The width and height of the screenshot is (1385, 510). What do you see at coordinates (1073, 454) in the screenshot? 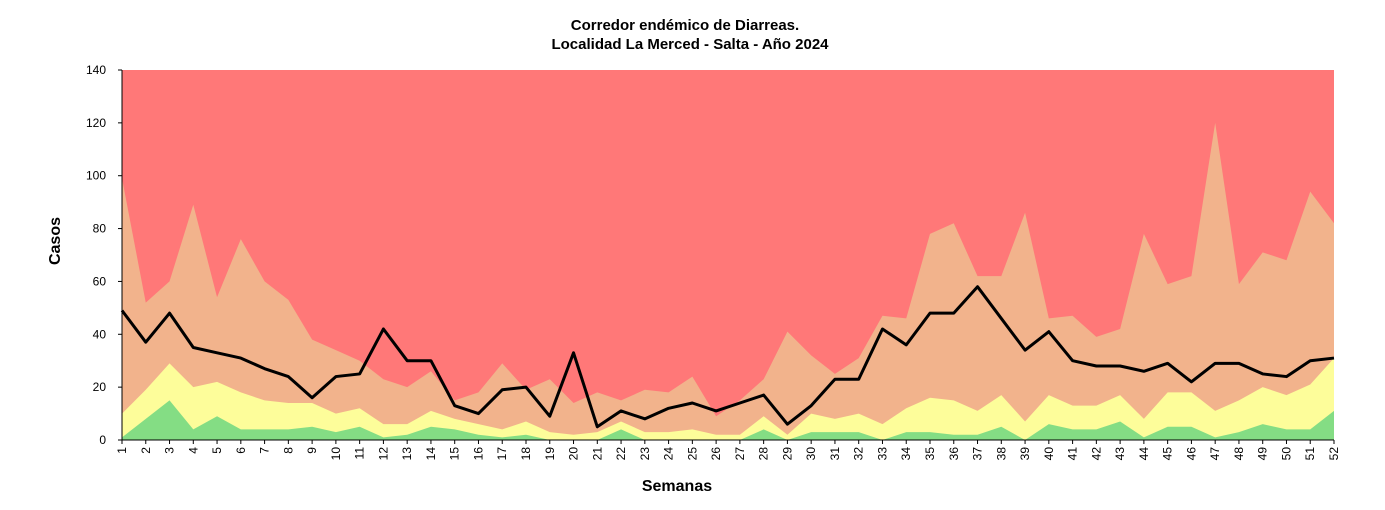
I see `x-tick-label: 41` at bounding box center [1073, 454].